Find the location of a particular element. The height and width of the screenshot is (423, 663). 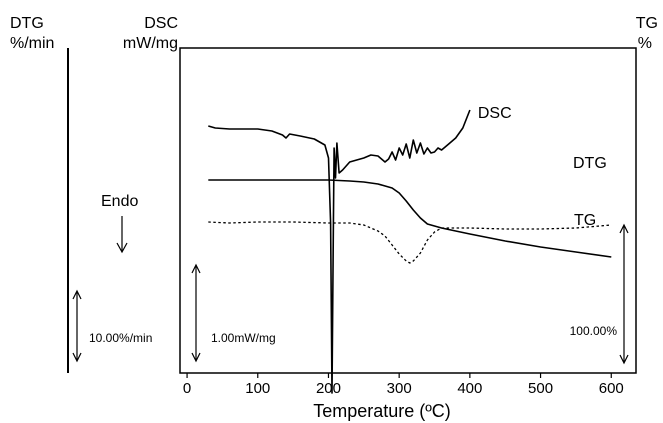

dsc-scale-bar-head-top is located at coordinates (196, 268).